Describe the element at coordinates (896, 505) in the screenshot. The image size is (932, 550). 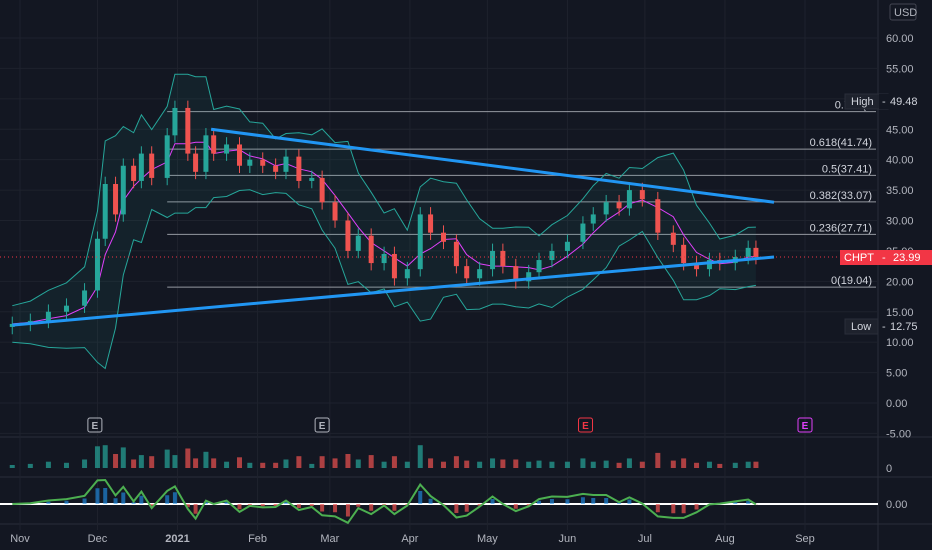
I see `oscillator-axis-tick: 0.00` at that location.